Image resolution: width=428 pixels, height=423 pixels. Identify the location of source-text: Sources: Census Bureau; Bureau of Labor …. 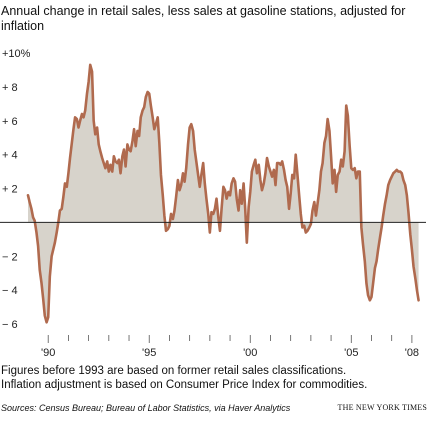
(146, 408).